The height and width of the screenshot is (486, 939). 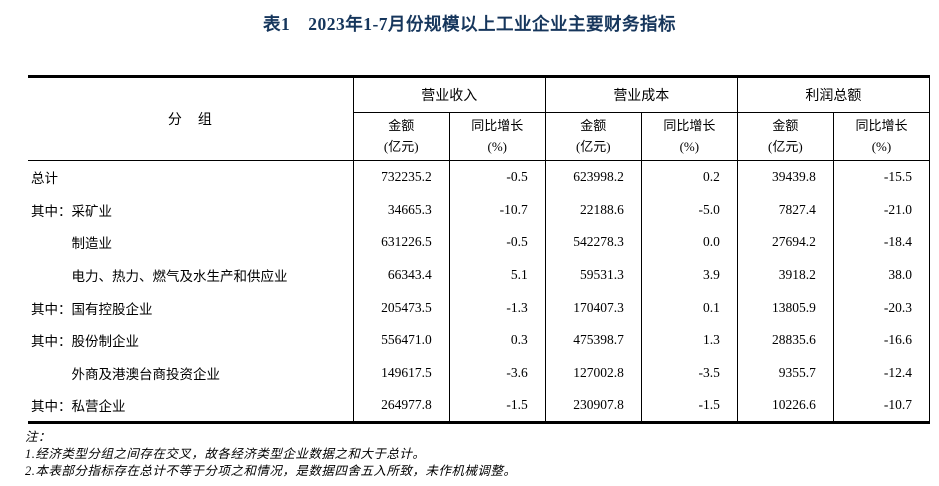 What do you see at coordinates (689, 340) in the screenshot?
I see `cost-growth-cell: 1.3` at bounding box center [689, 340].